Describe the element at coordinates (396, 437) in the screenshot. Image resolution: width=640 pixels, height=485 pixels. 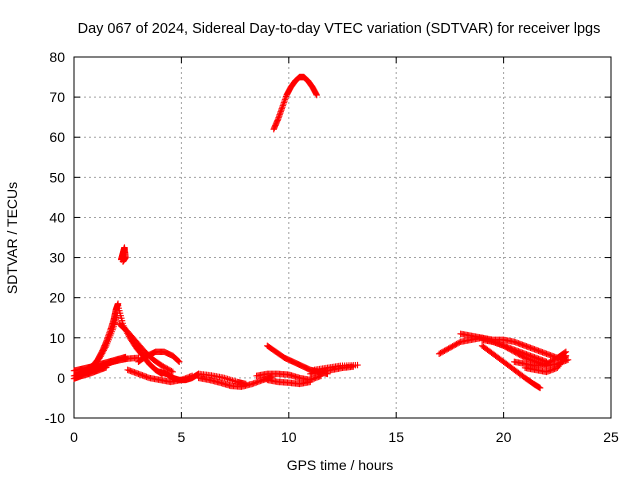
I see `x-tick-label-15: 15` at that location.